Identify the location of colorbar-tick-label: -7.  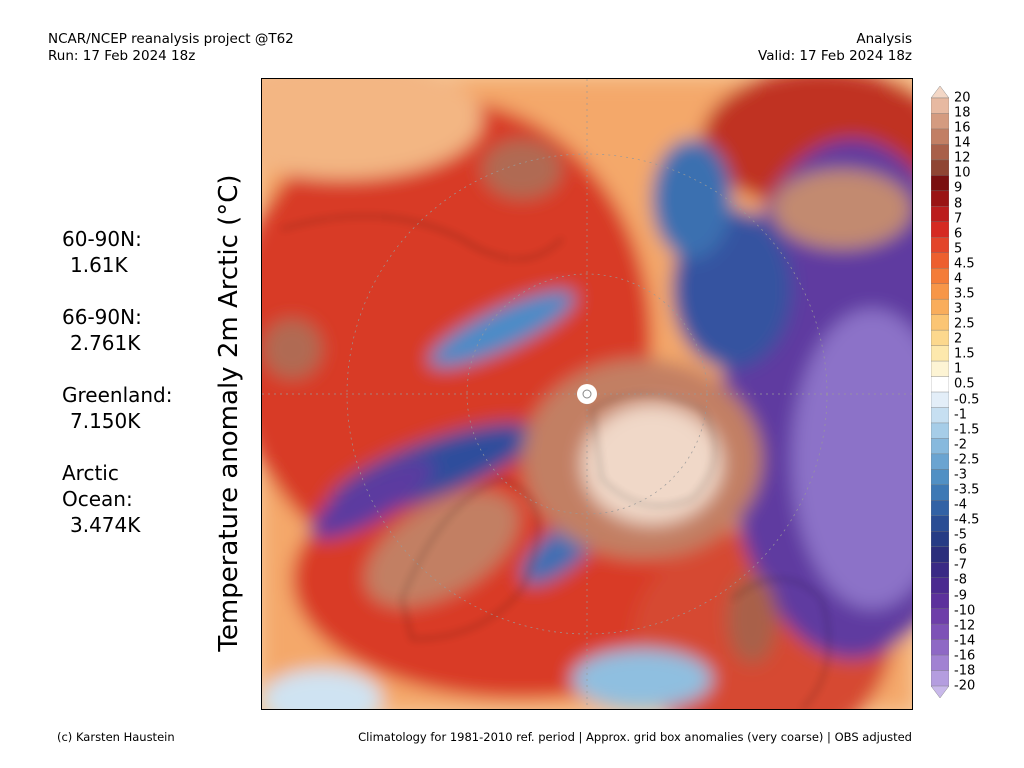
(960, 565).